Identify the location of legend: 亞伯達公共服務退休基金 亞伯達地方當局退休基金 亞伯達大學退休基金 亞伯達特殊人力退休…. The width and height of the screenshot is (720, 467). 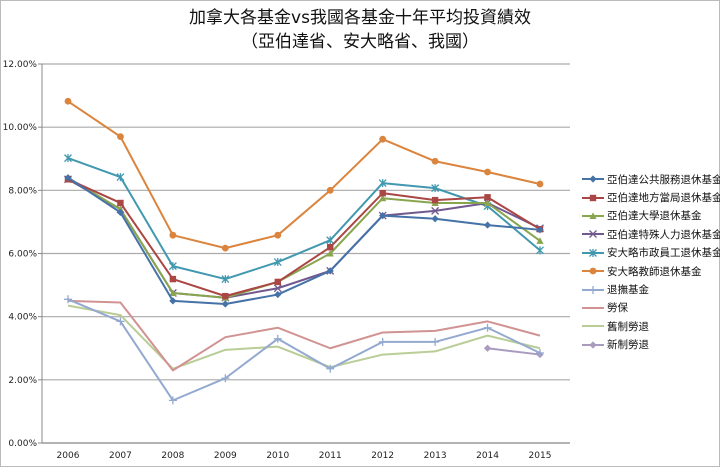
(651, 262).